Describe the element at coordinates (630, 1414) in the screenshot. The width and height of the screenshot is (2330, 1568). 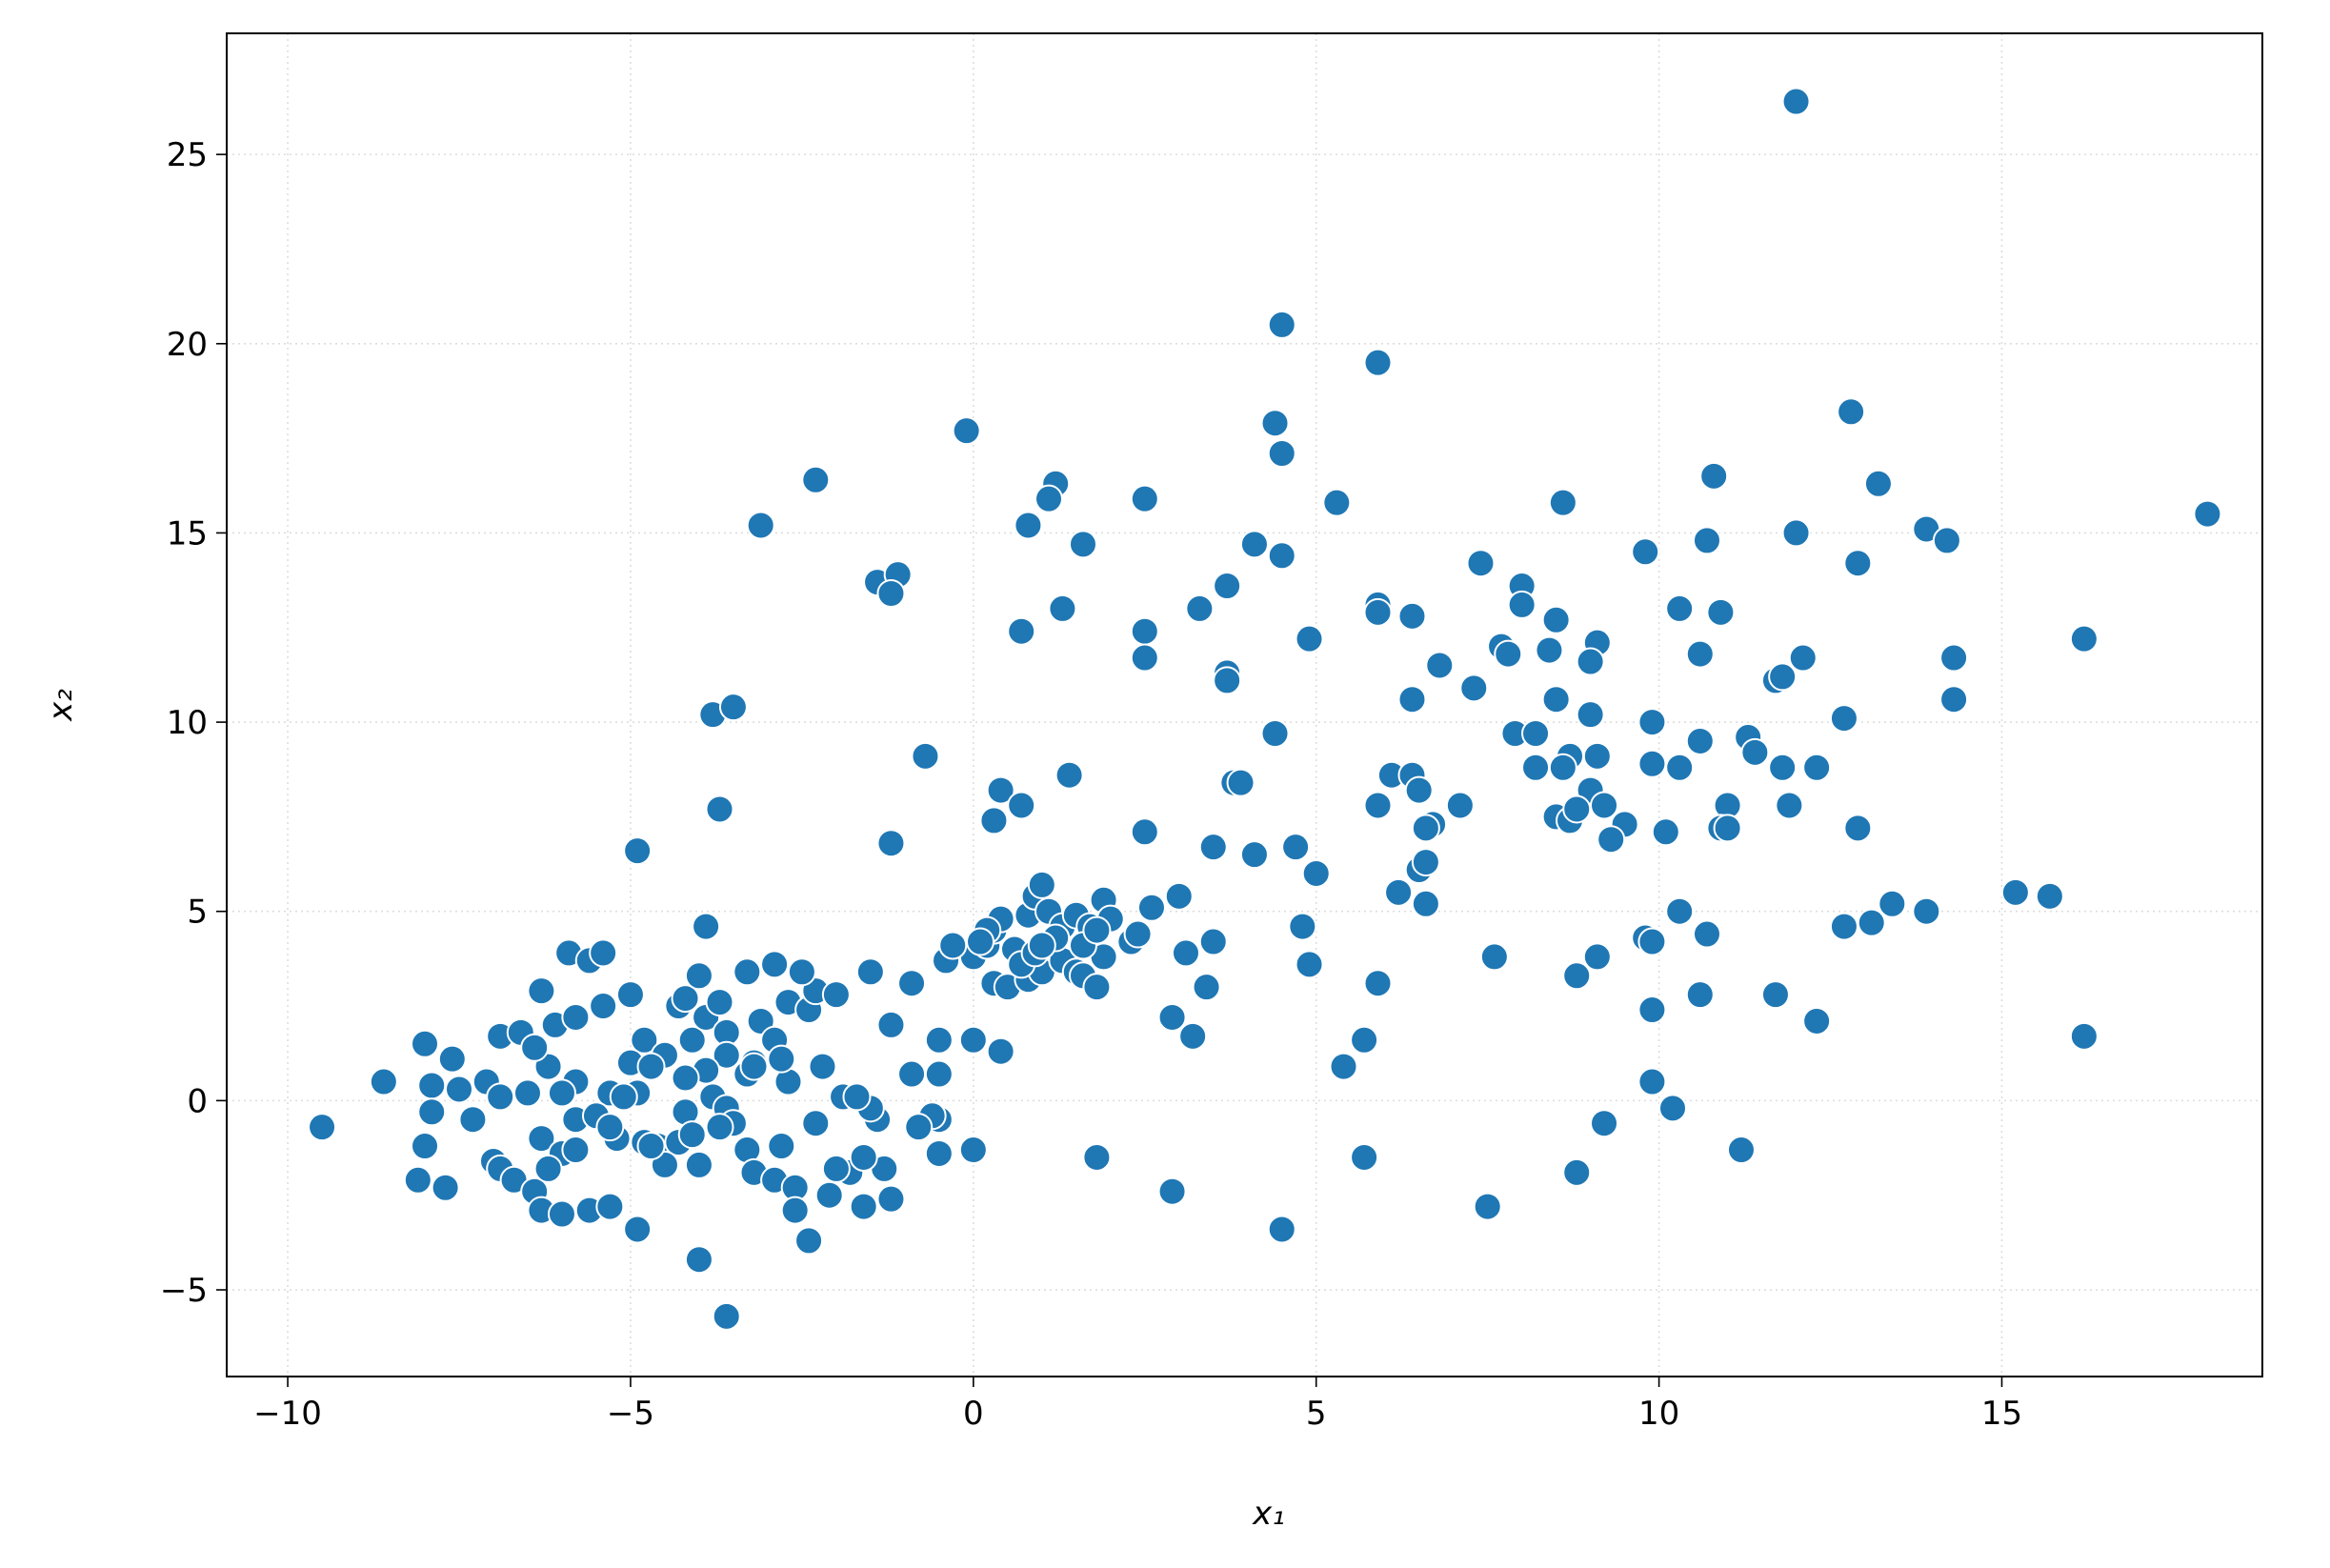
I see `x-tick-label: −5` at that location.